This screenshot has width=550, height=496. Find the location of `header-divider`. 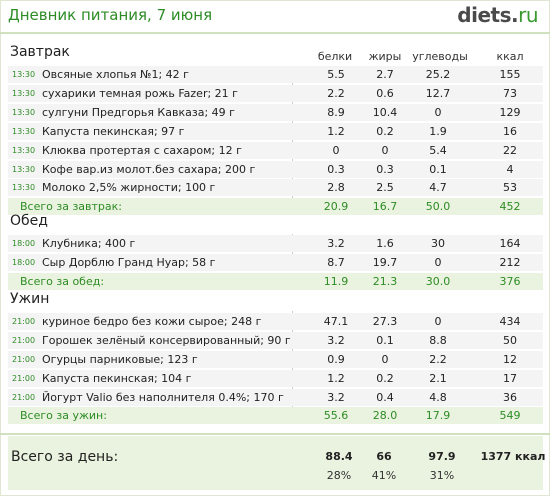

header-divider is located at coordinates (275, 33).